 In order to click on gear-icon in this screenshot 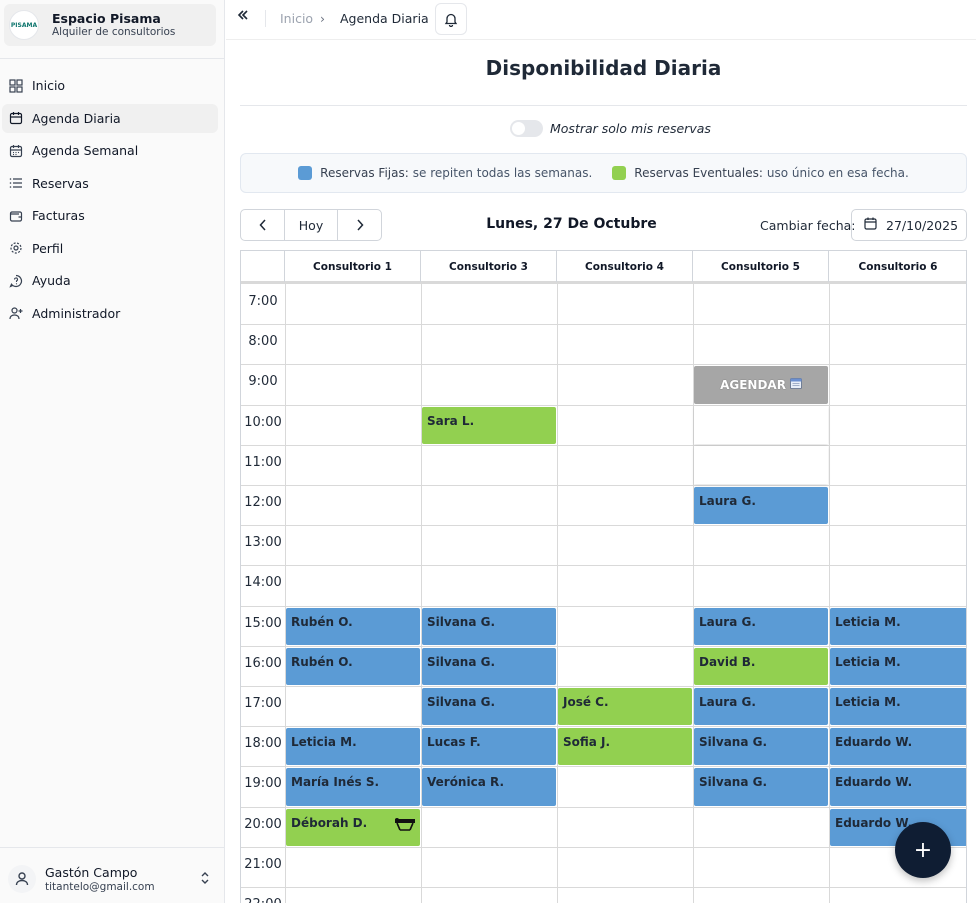, I will do `click(16, 248)`.